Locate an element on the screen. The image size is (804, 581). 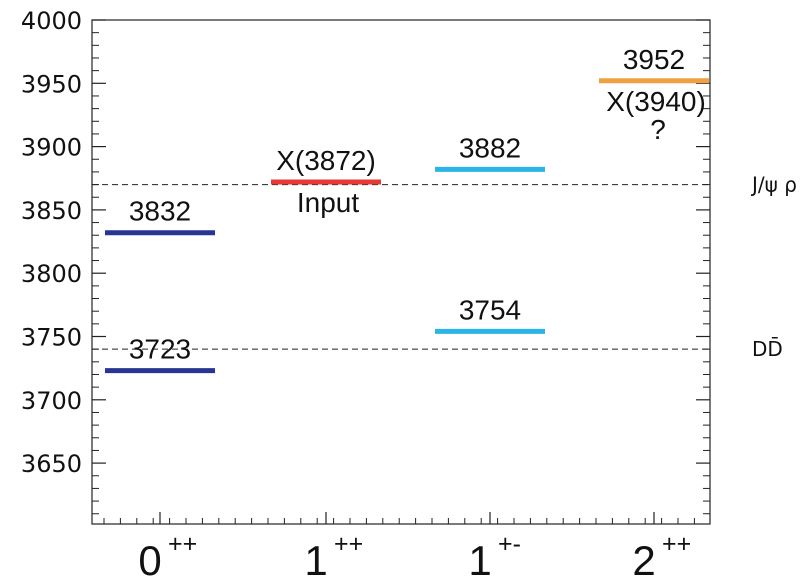
y-tick-label: 3950 is located at coordinates (51, 84).